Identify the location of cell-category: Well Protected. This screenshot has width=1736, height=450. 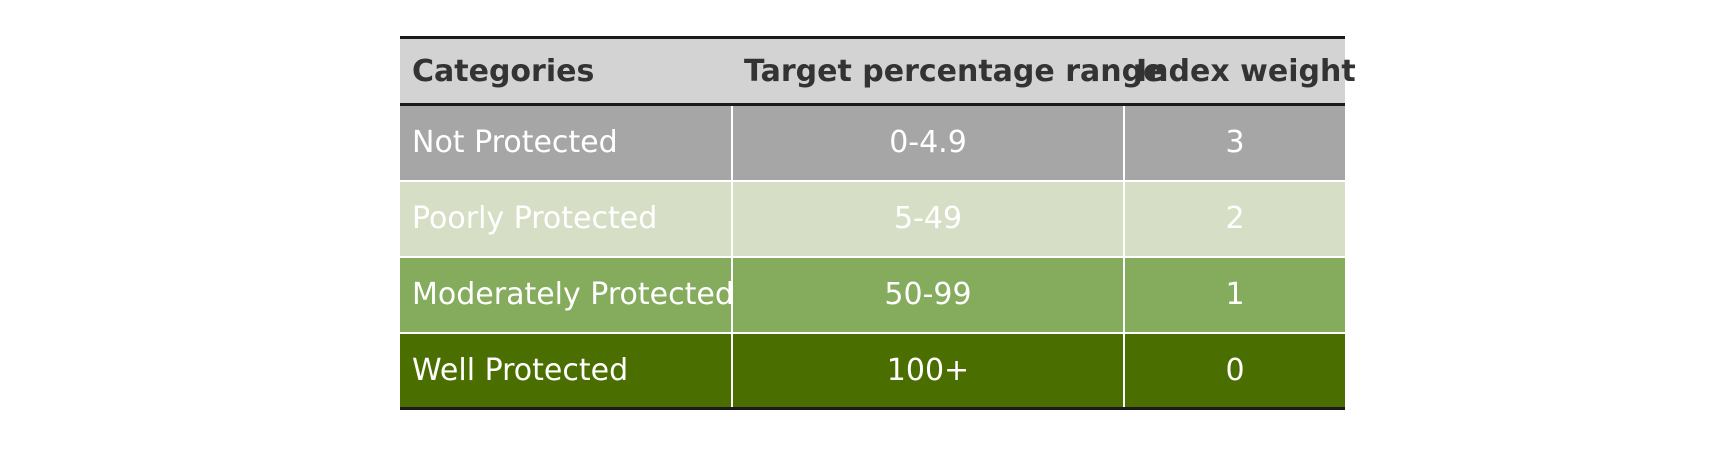
(566, 370).